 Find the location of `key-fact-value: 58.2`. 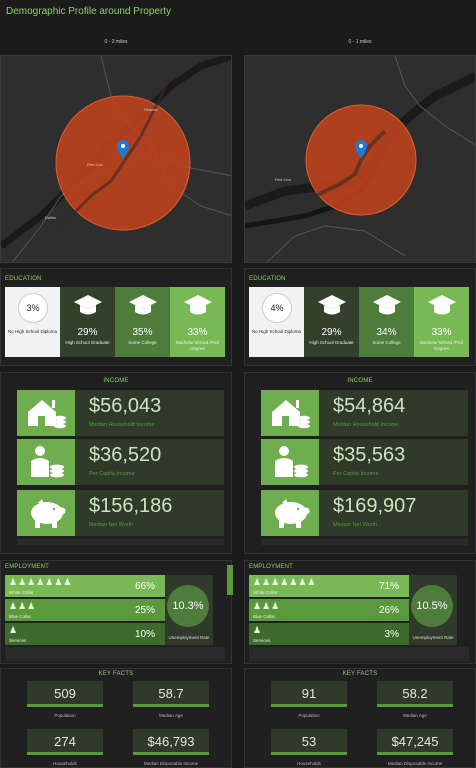

key-fact-value: 58.2 is located at coordinates (415, 693).